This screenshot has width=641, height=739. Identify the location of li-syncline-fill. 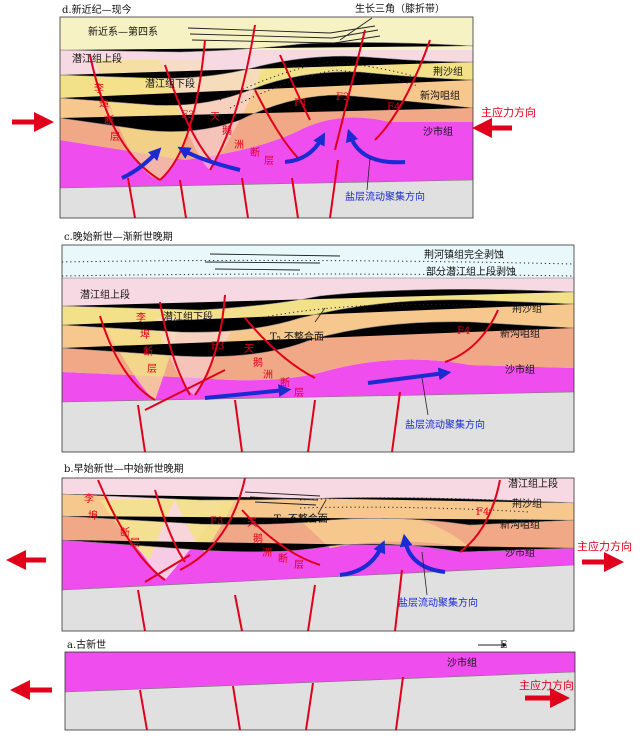
(140, 359).